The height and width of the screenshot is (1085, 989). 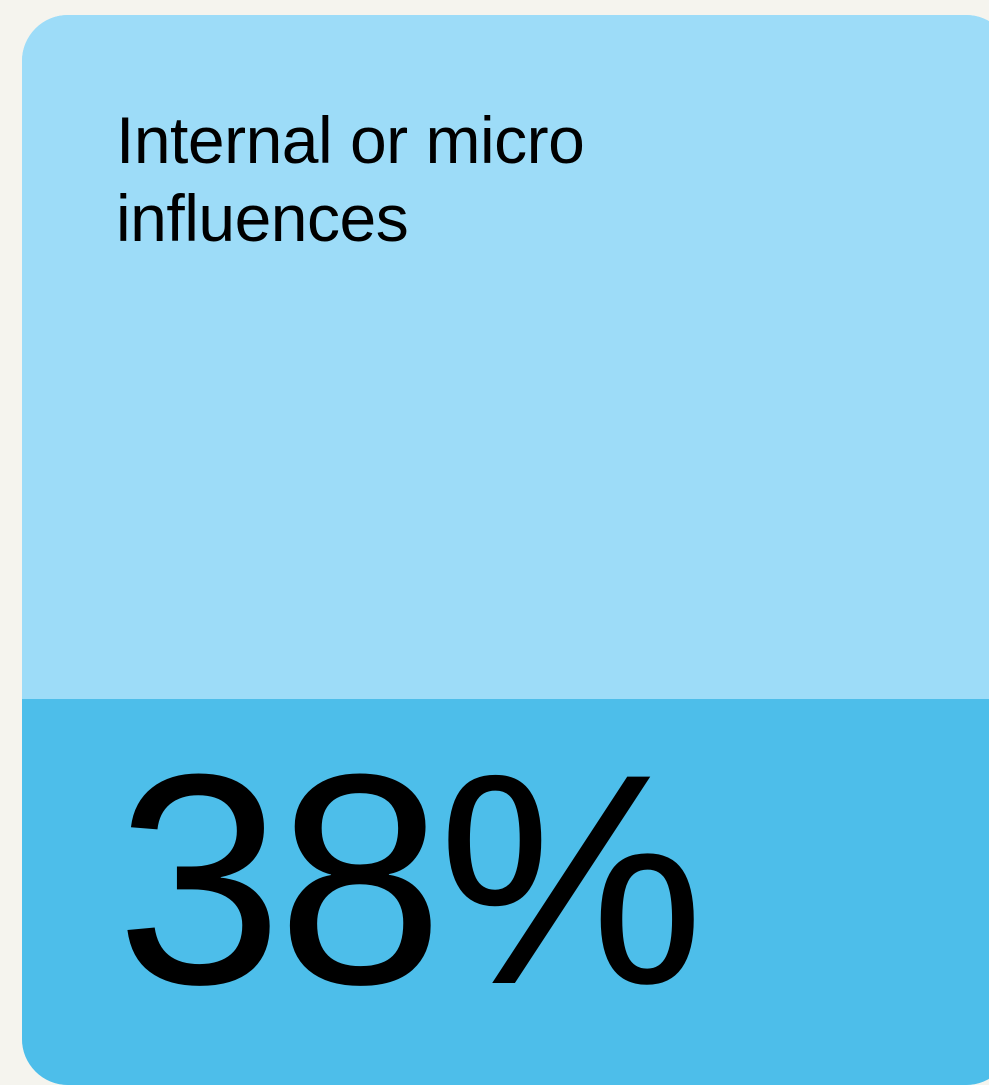 What do you see at coordinates (350, 179) in the screenshot?
I see `stat-card-title: Internal or micro influences` at bounding box center [350, 179].